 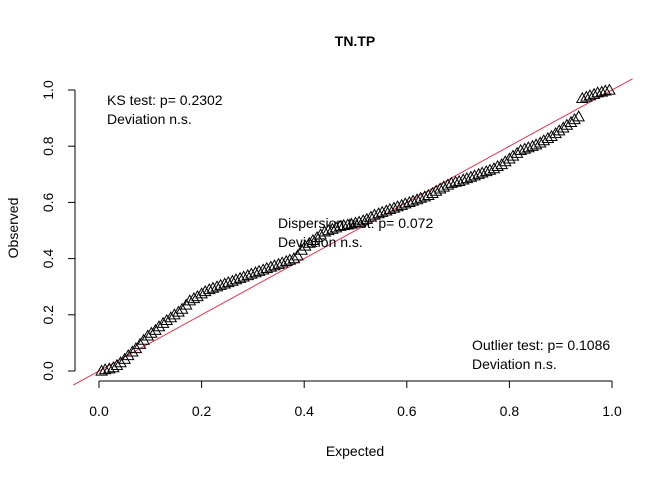 I want to click on dispersion-deviation-label: Deviation n.s., so click(x=320, y=242).